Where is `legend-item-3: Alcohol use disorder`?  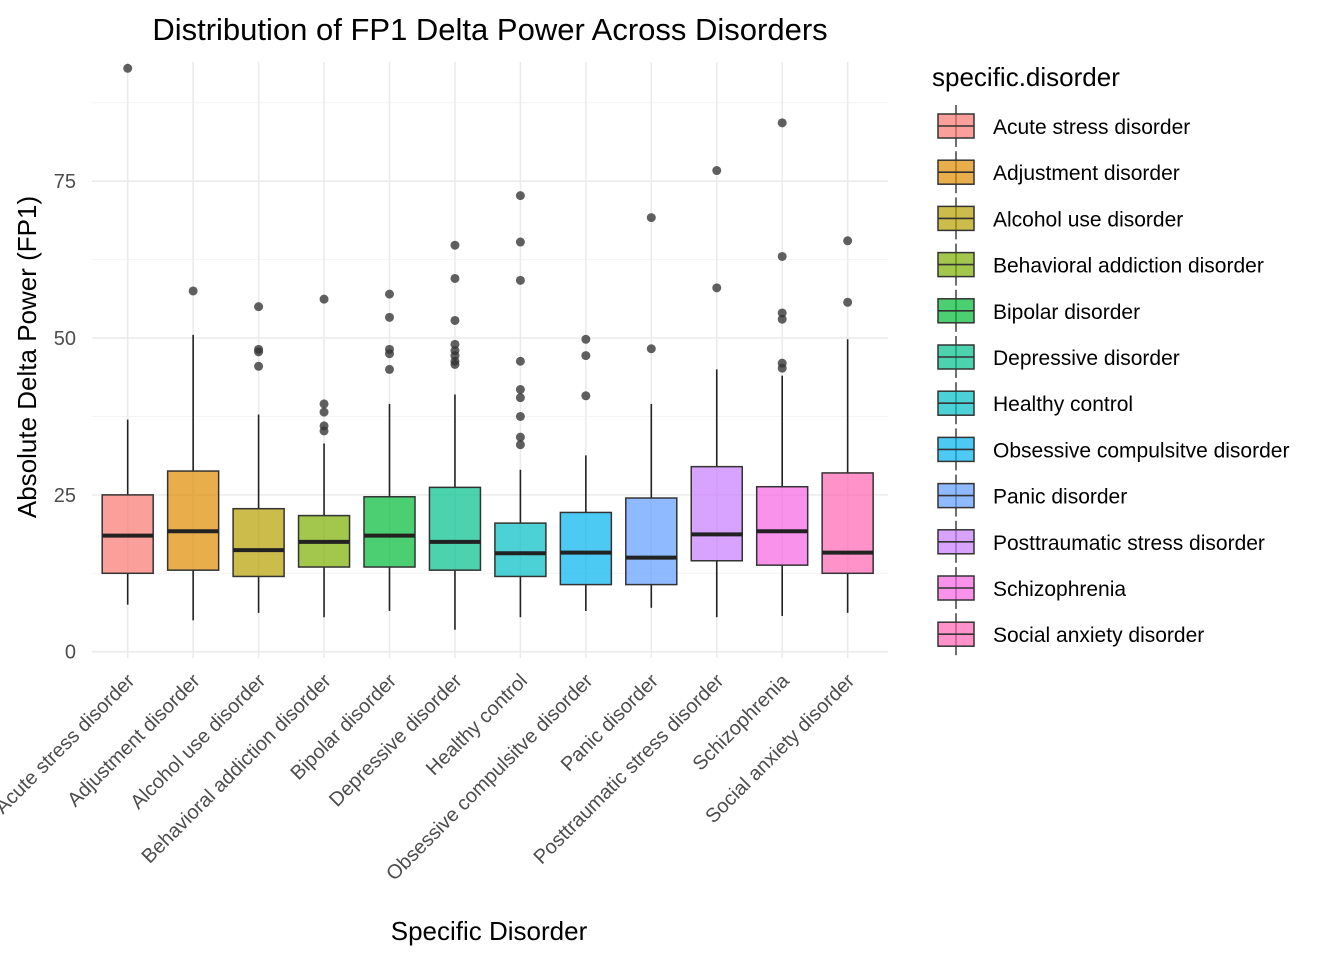
legend-item-3: Alcohol use disorder is located at coordinates (1060, 218).